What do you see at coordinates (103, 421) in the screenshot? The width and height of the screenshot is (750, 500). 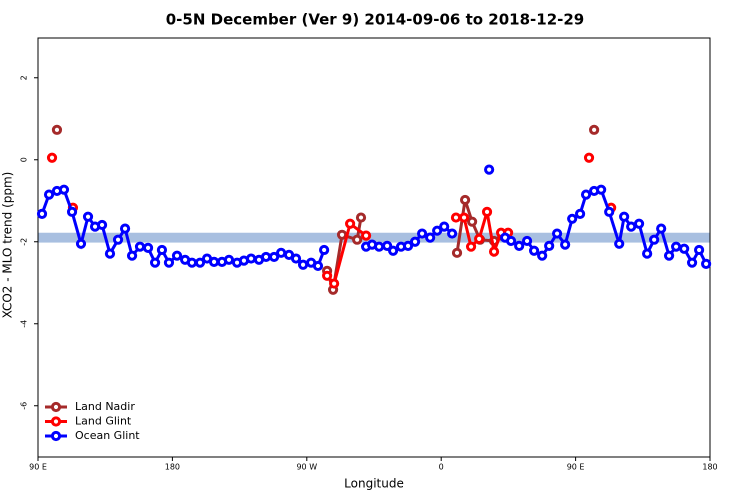 I see `legend-label: Land Glint` at bounding box center [103, 421].